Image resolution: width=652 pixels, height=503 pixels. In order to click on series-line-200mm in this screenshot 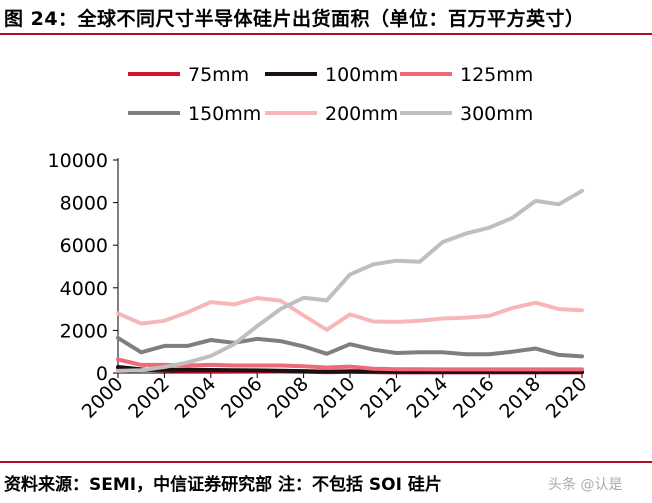, I will do `click(350, 314)`.